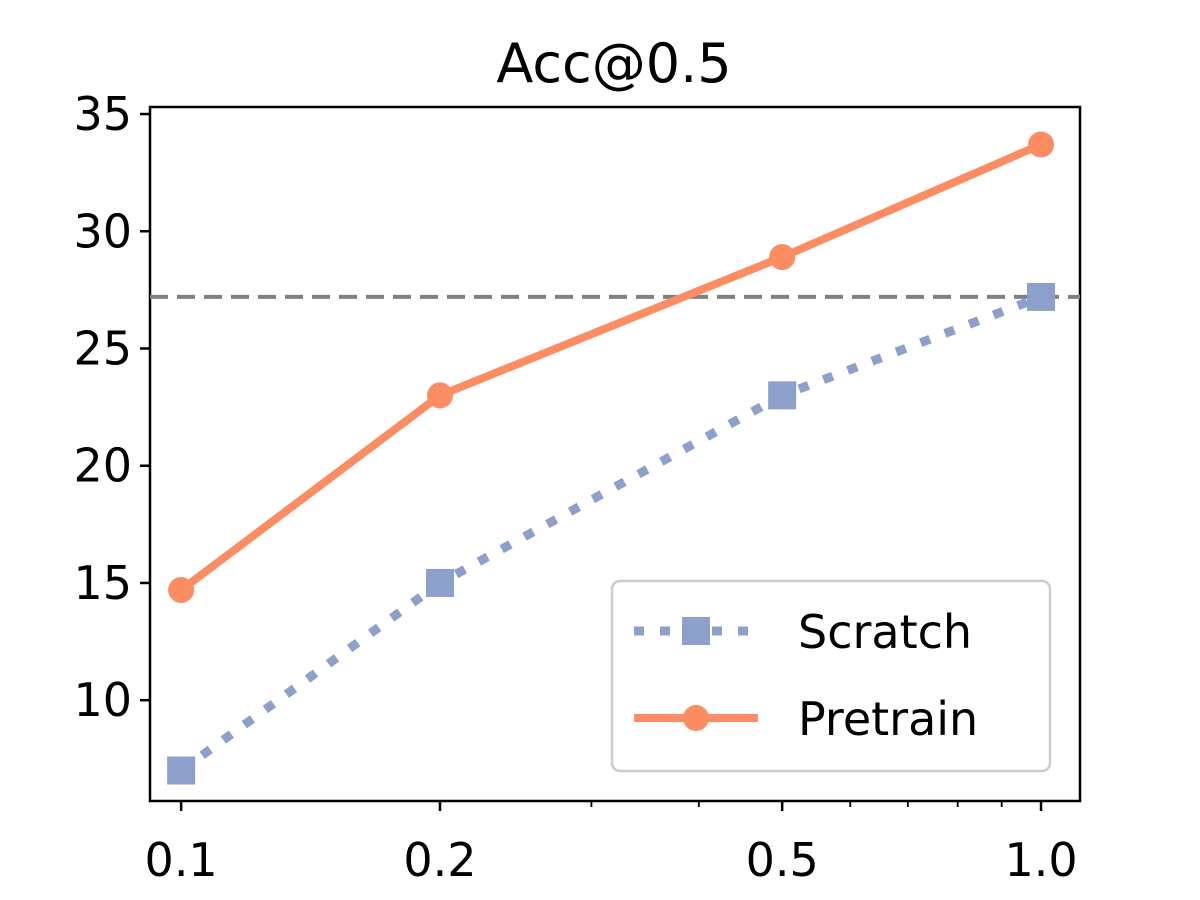 The width and height of the screenshot is (1200, 900). I want to click on x-tick-label: 0.5, so click(782, 860).